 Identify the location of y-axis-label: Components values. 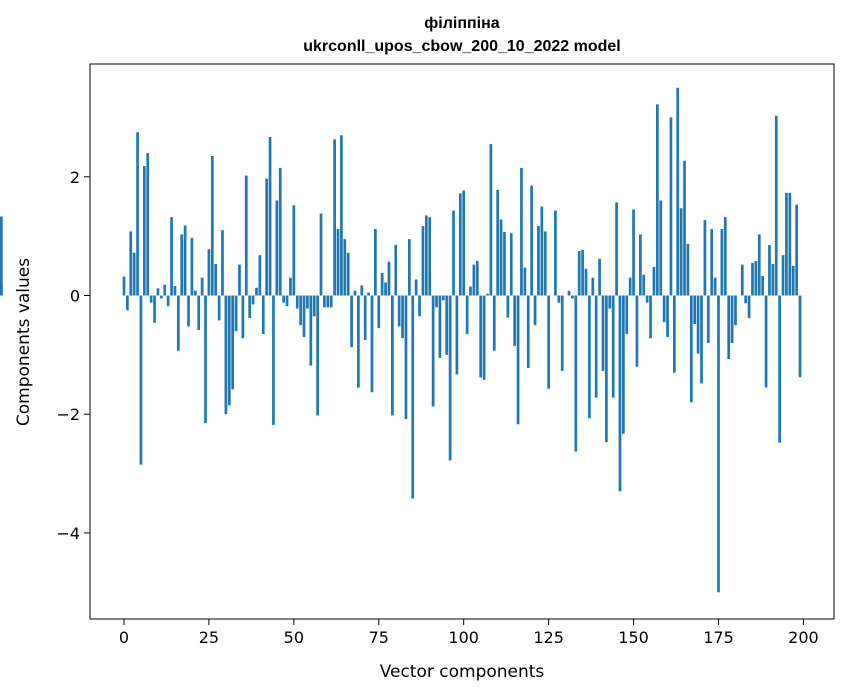
(24, 342).